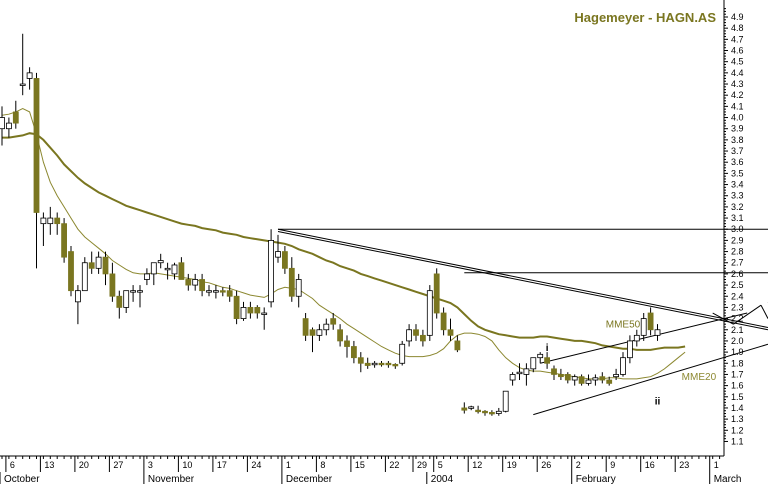 This screenshot has height=484, width=768. I want to click on y-tick-label: 1.4, so click(737, 408).